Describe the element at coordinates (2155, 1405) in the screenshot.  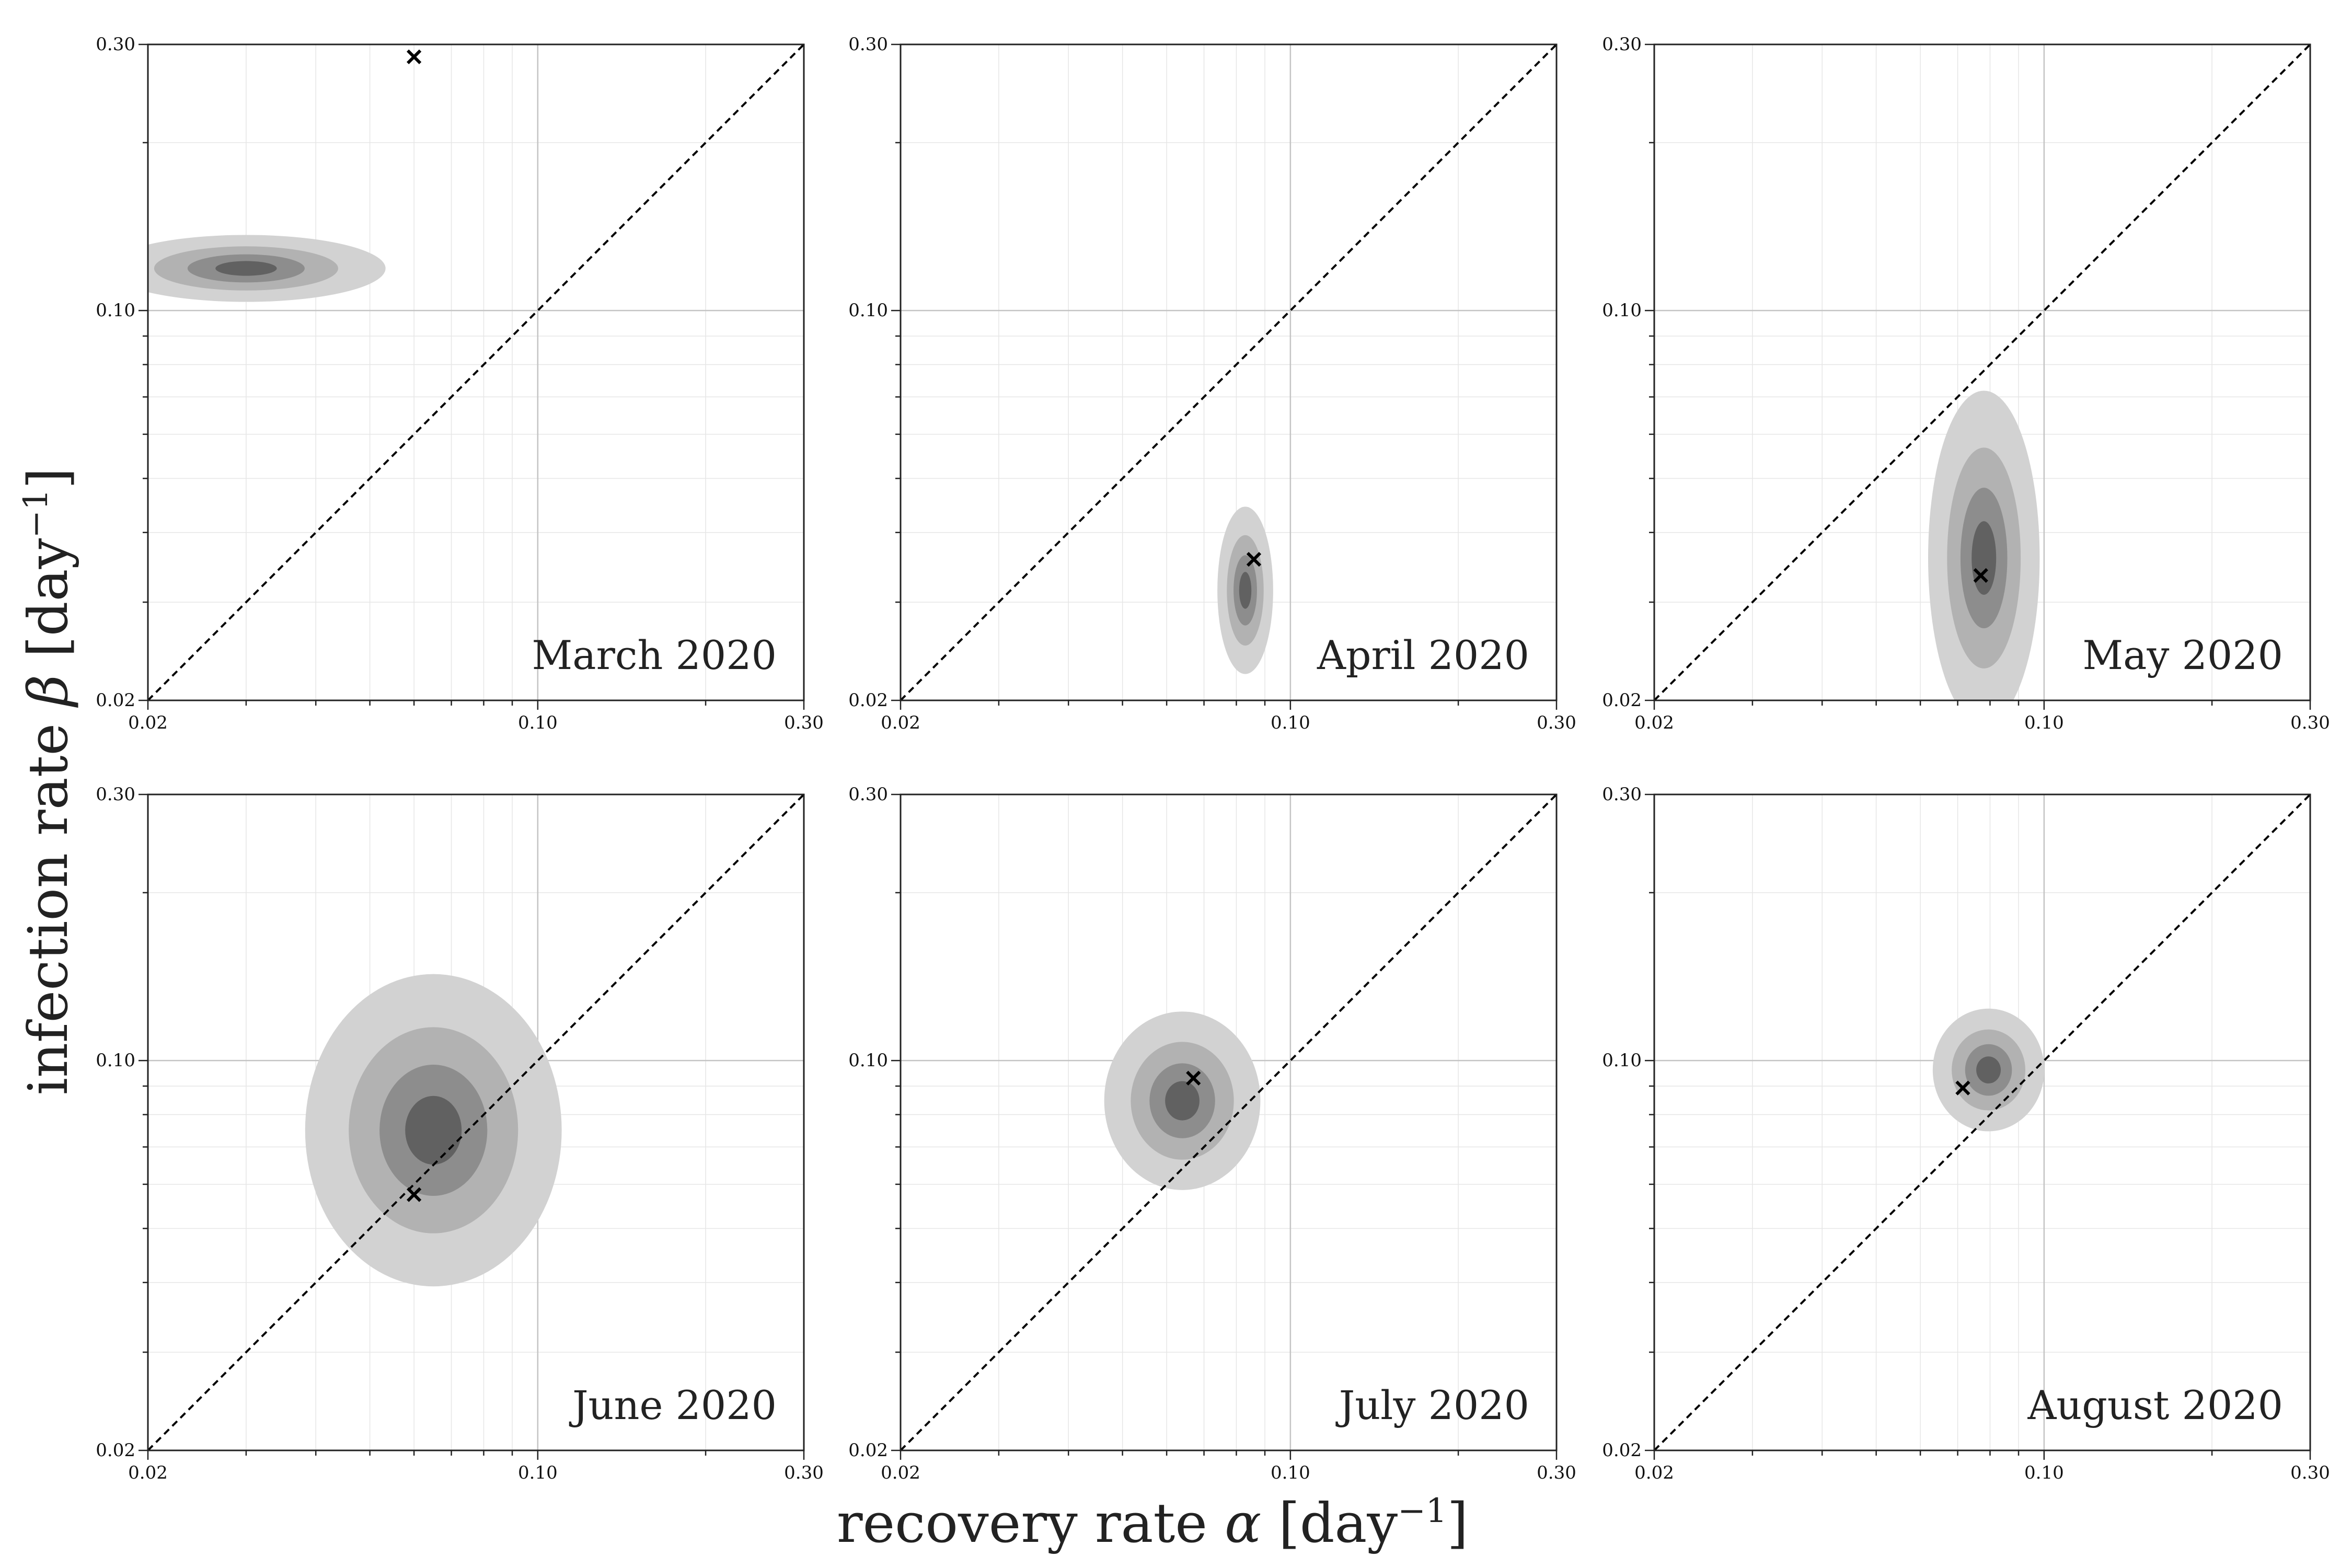
I see `panel-month-label: August 2020` at that location.